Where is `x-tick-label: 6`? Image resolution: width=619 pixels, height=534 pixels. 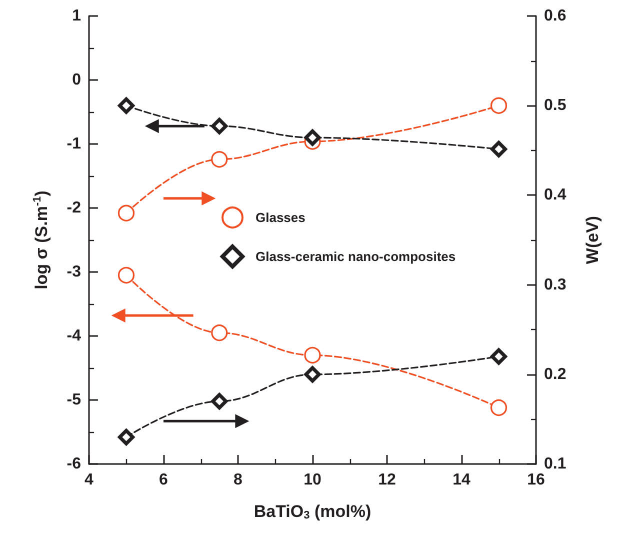 x-tick-label: 6 is located at coordinates (163, 480).